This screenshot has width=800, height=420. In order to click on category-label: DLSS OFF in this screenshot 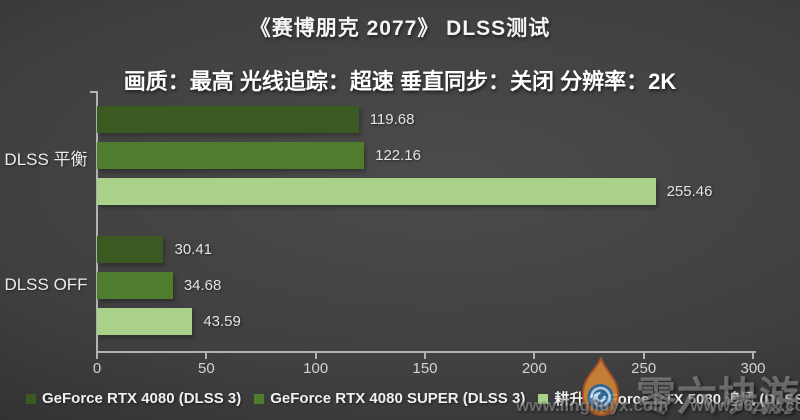, I will do `click(46, 284)`.